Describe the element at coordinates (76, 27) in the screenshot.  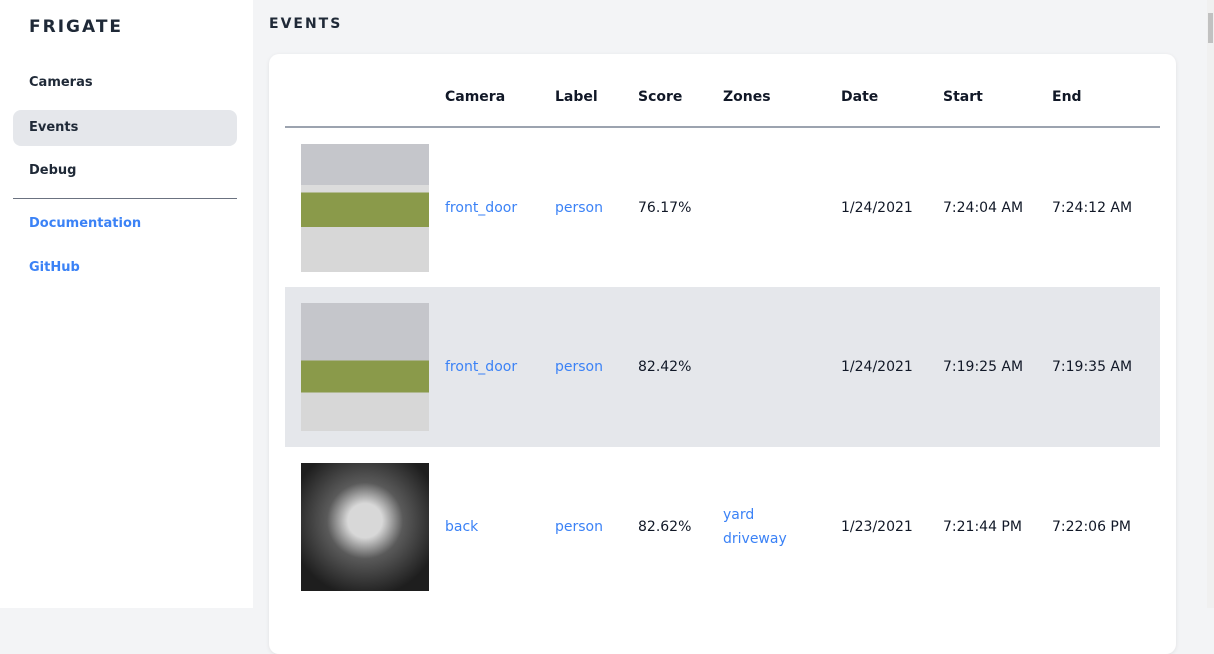
I see `brand-logo: FRIGATE` at that location.